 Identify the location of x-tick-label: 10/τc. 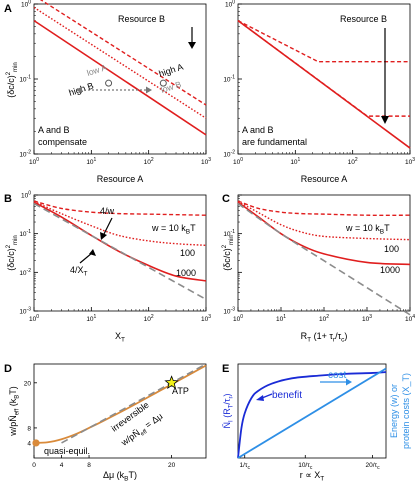
(305, 466).